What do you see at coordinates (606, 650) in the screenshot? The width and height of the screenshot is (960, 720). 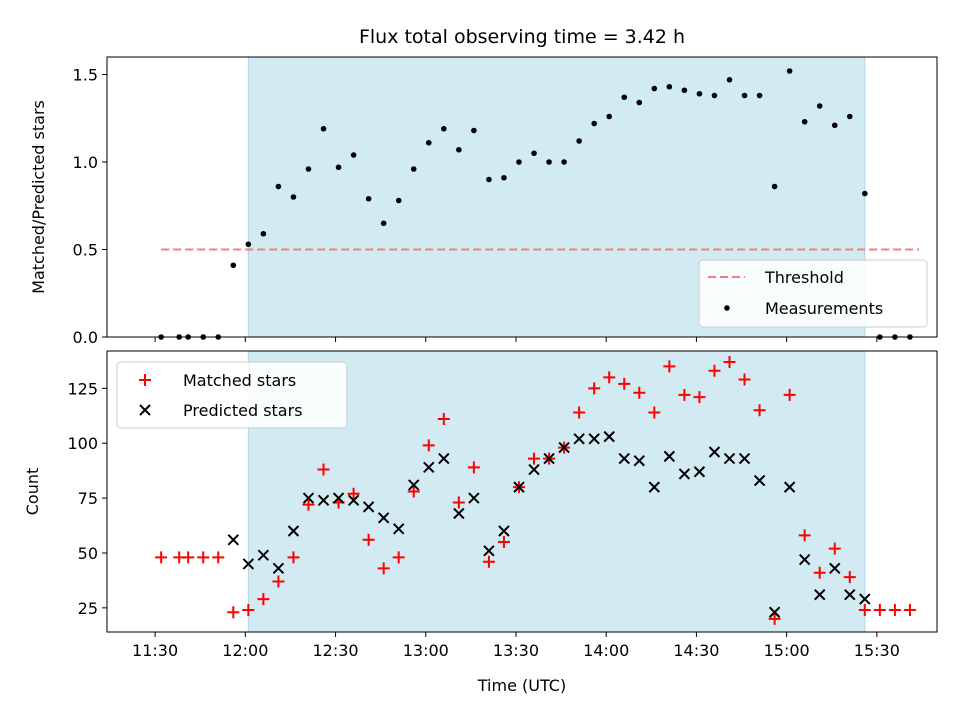 I see `x-tick-label: 14:00` at bounding box center [606, 650].